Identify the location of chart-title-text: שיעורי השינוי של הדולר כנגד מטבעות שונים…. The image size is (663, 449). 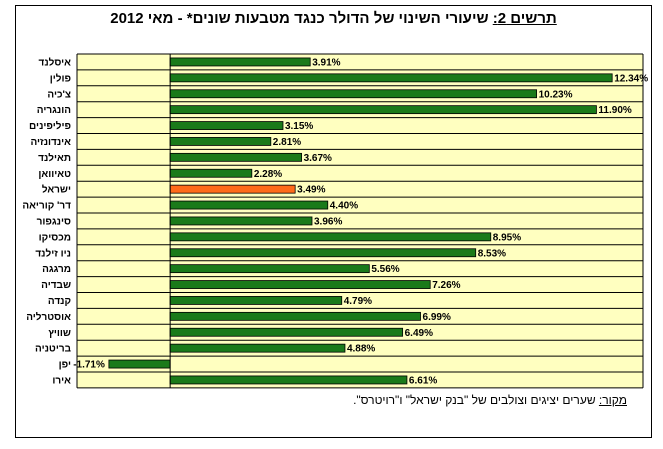
(299, 18).